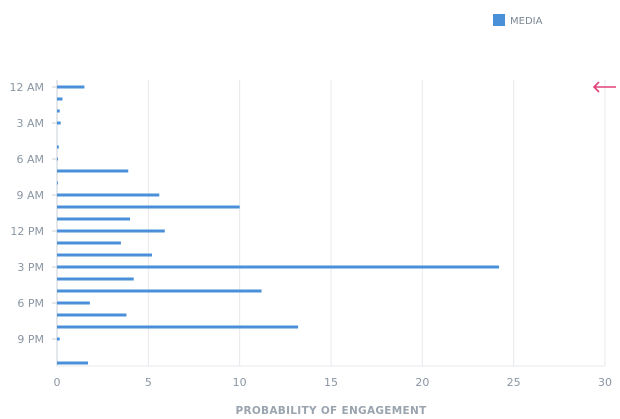 The height and width of the screenshot is (419, 620). What do you see at coordinates (89, 243) in the screenshot?
I see `bar-1-pm` at bounding box center [89, 243].